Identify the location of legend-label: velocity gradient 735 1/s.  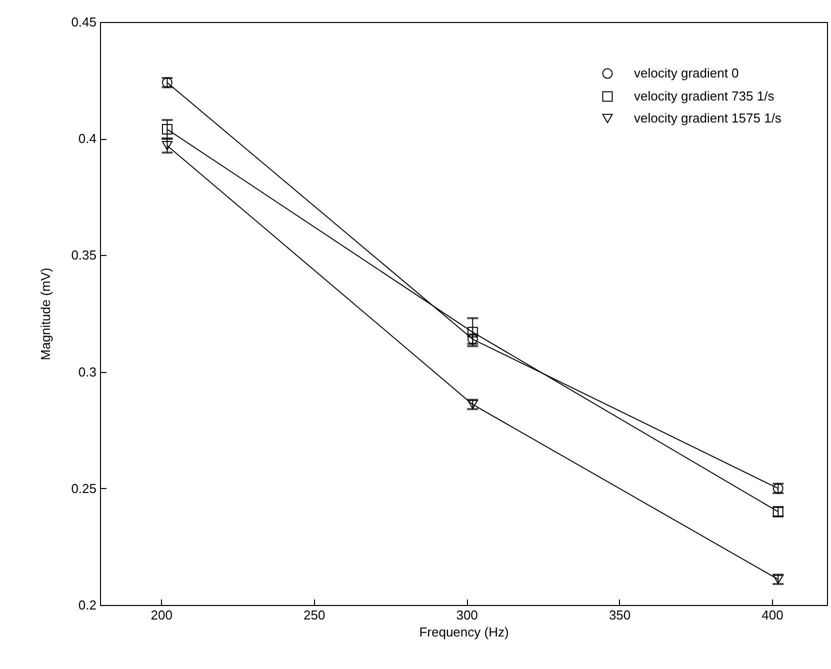
(704, 96).